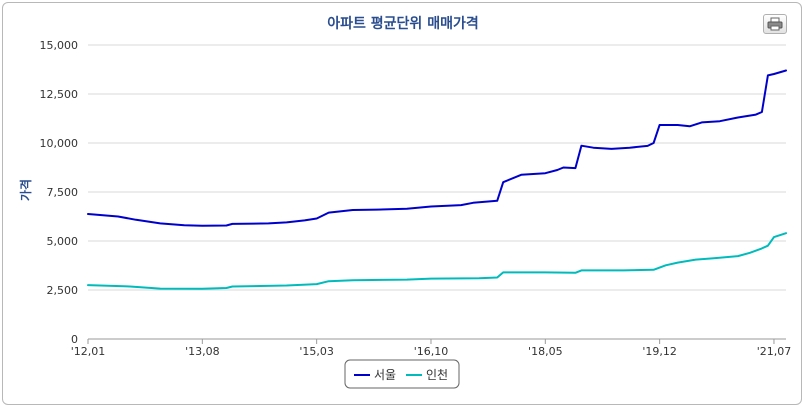  I want to click on legend: 서울 인천, so click(402, 374).